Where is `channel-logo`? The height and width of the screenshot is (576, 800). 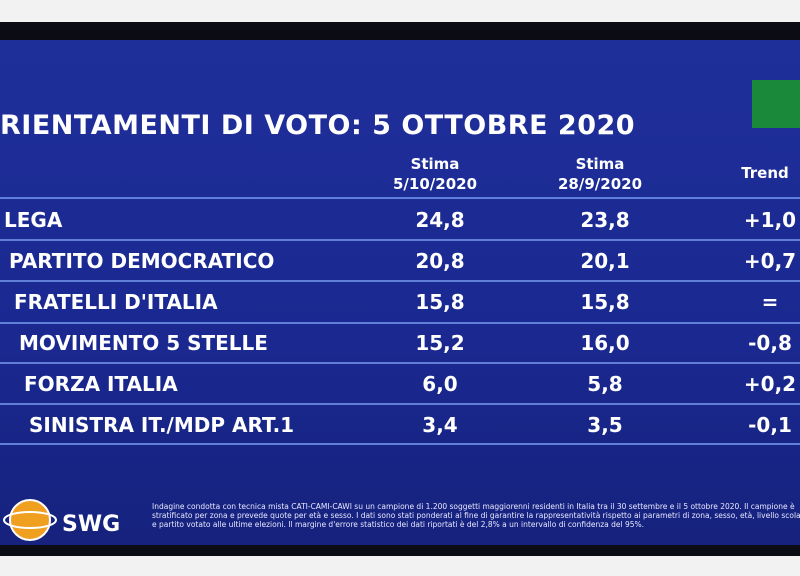
channel-logo is located at coordinates (776, 104).